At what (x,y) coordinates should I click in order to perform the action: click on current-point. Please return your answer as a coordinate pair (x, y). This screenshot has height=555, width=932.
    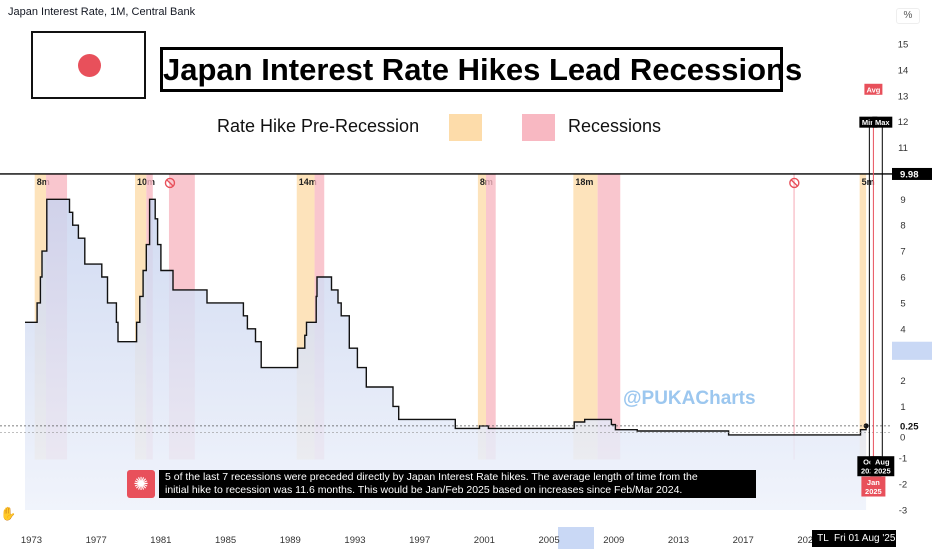
    Looking at the image, I should click on (866, 426).